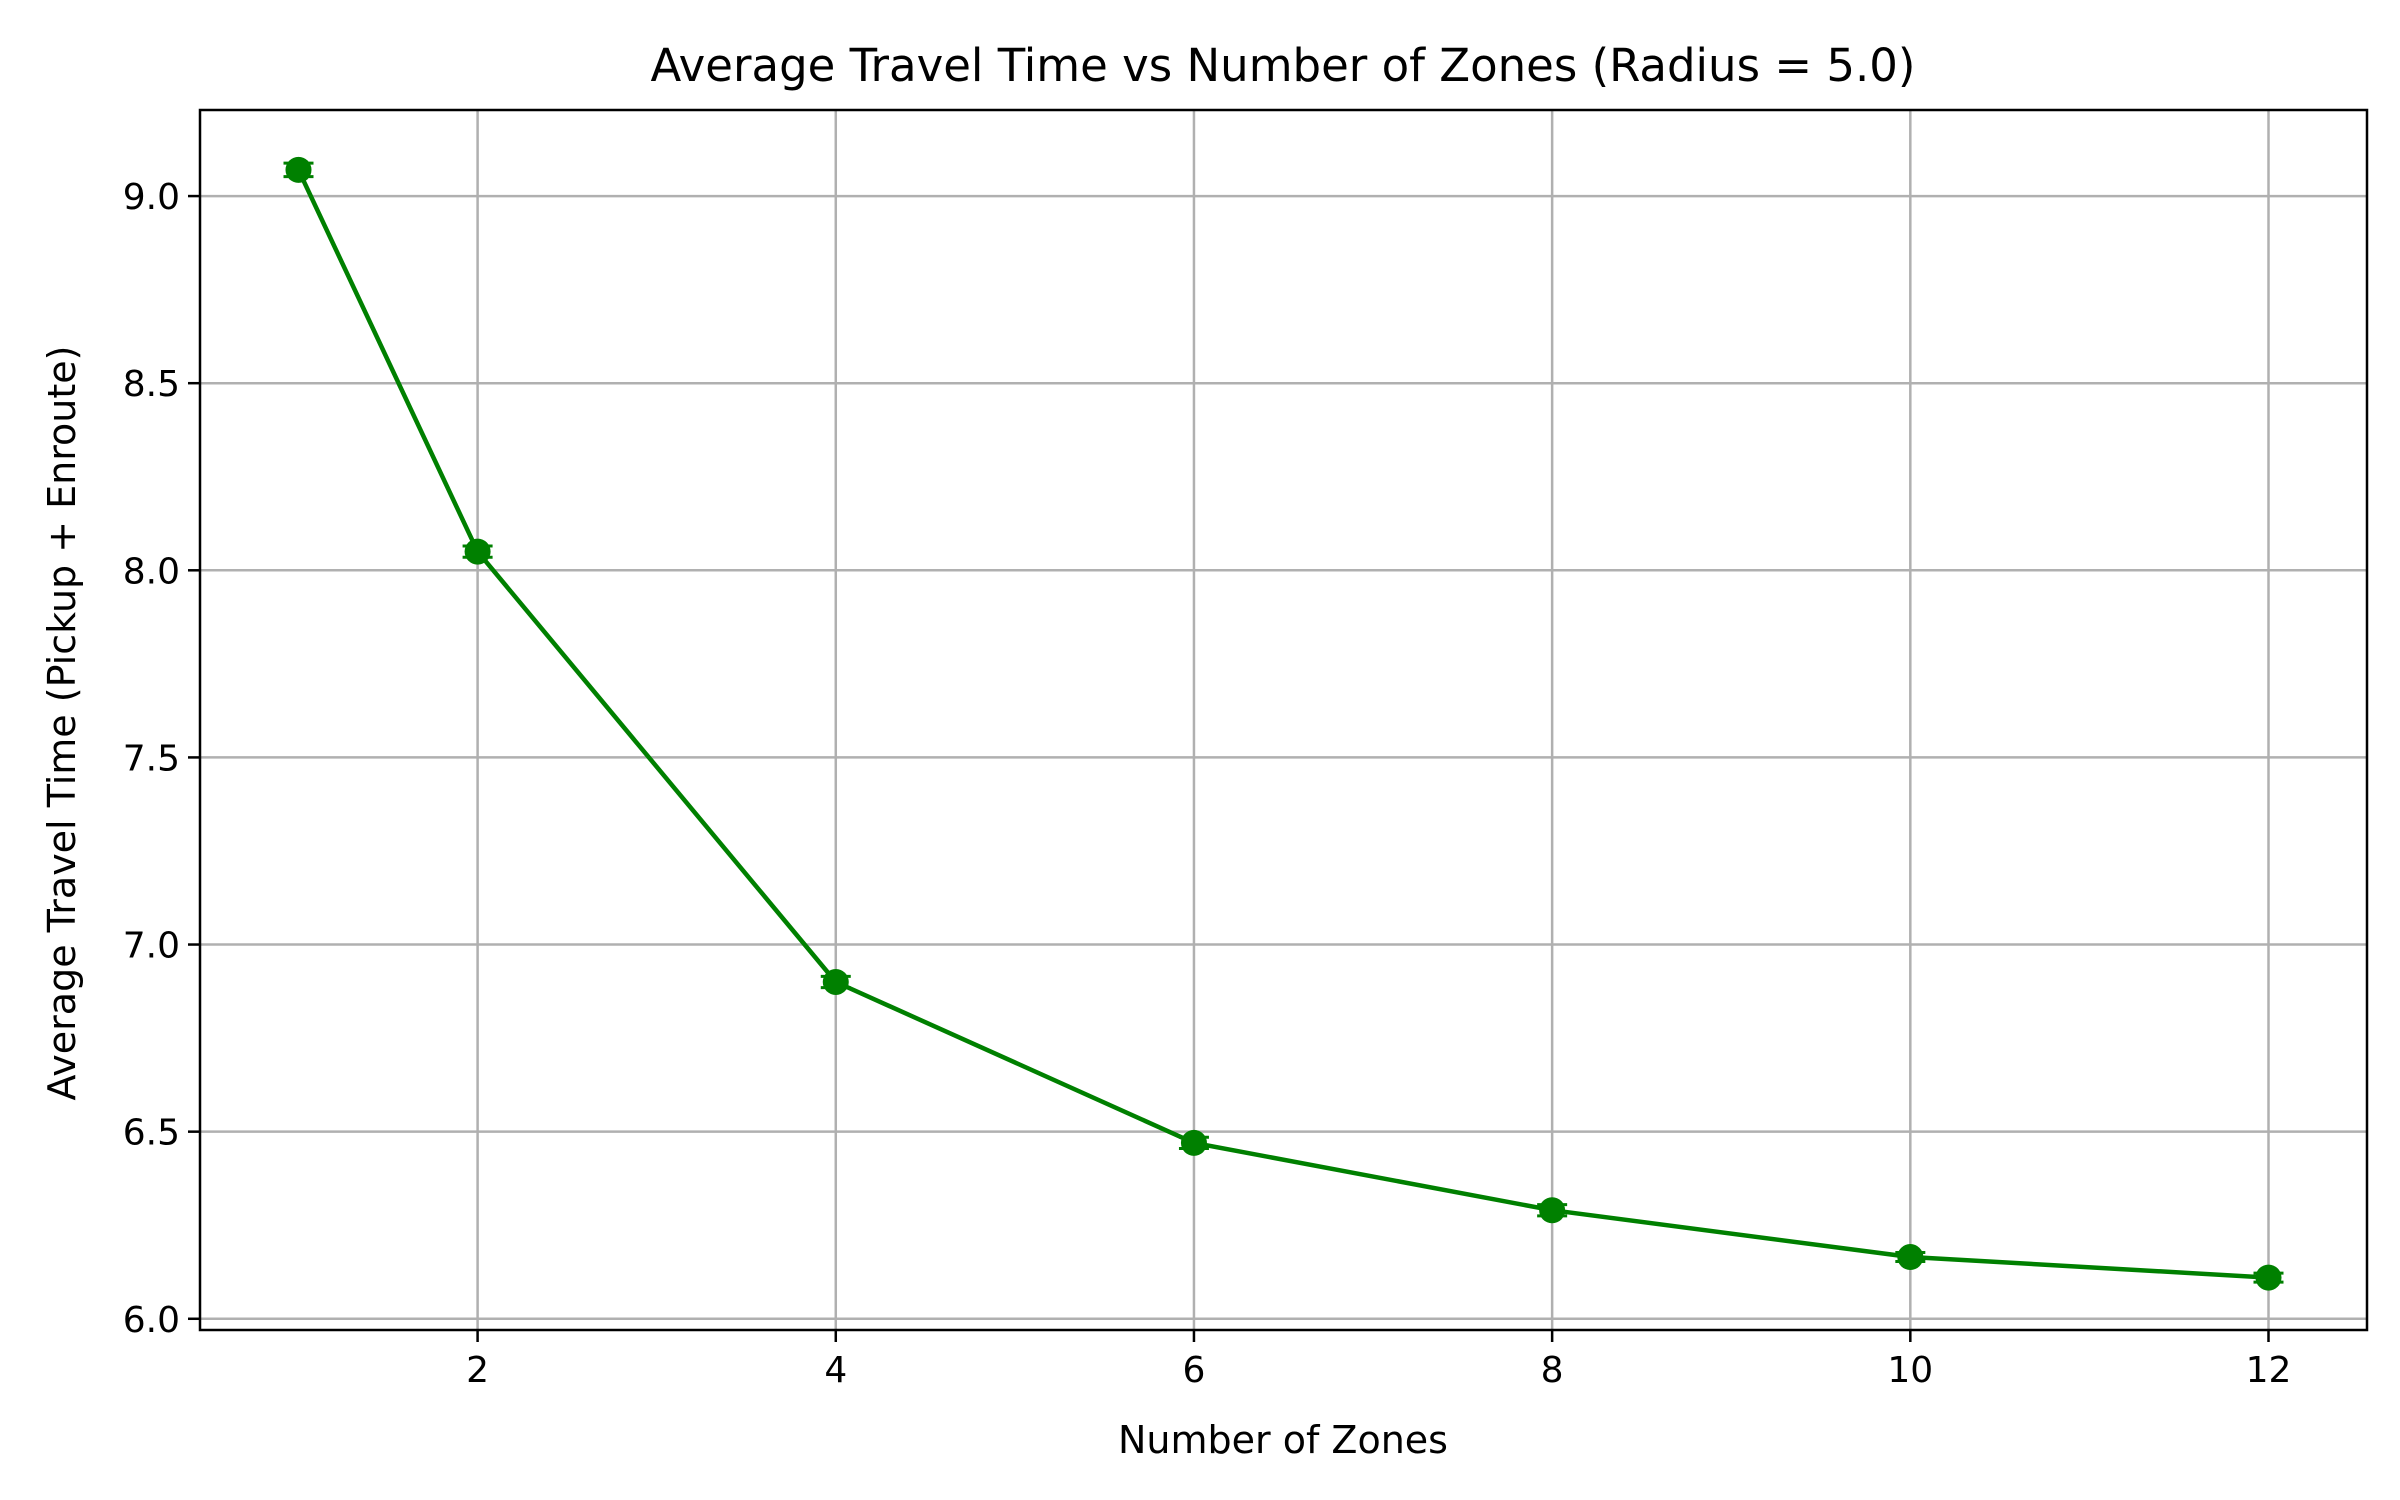  Describe the element at coordinates (151, 758) in the screenshot. I see `y-tick-label: 7.5` at that location.